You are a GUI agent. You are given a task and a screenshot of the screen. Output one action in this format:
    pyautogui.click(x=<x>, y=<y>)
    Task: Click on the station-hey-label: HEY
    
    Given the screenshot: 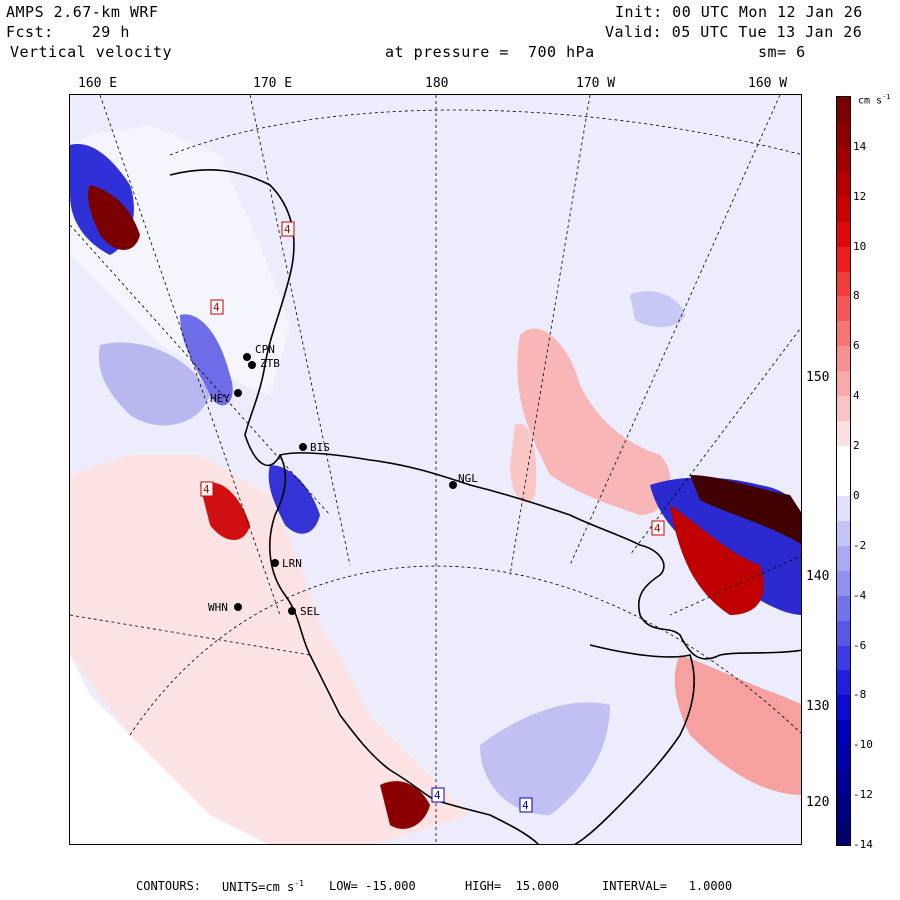 What is the action you would take?
    pyautogui.click(x=220, y=398)
    